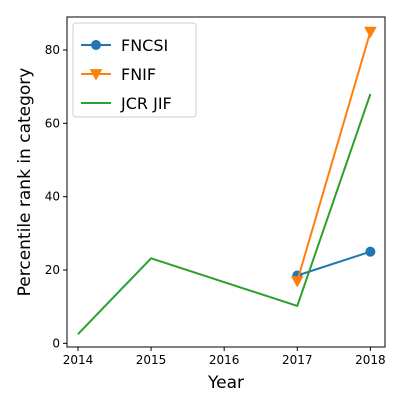  I want to click on y-tick-label: 0, so click(56, 343).